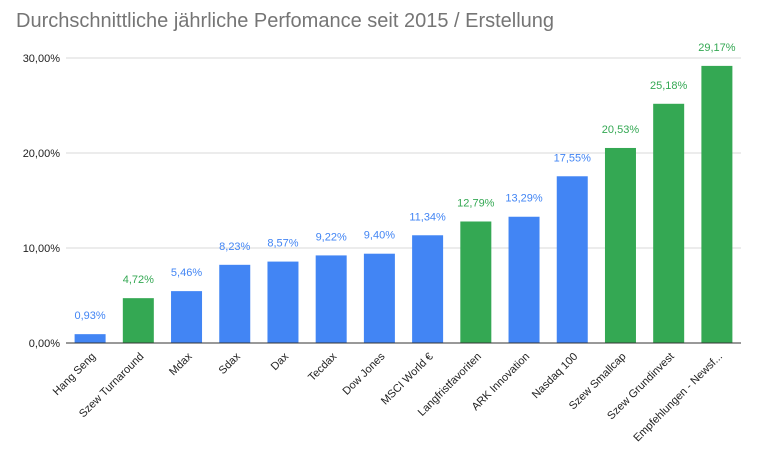 The height and width of the screenshot is (464, 759). What do you see at coordinates (322, 366) in the screenshot?
I see `category-label-5: Tecdax` at bounding box center [322, 366].